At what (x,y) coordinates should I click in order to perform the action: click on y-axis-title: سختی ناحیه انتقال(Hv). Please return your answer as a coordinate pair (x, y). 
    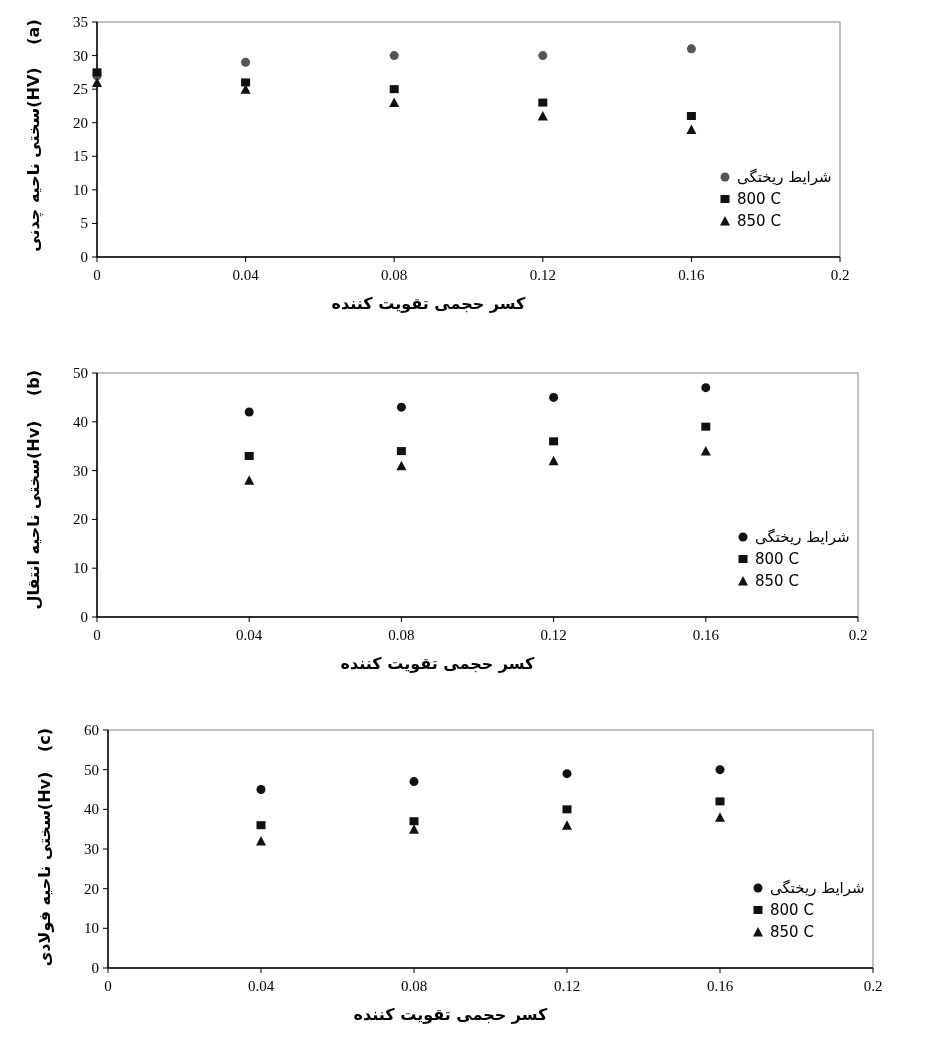
    Looking at the image, I should click on (33, 515).